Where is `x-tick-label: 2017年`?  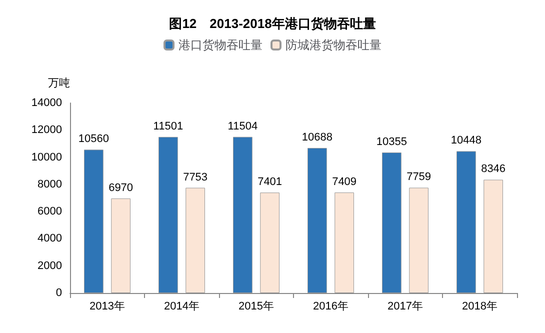
x-tick-label: 2017年 is located at coordinates (405, 306).